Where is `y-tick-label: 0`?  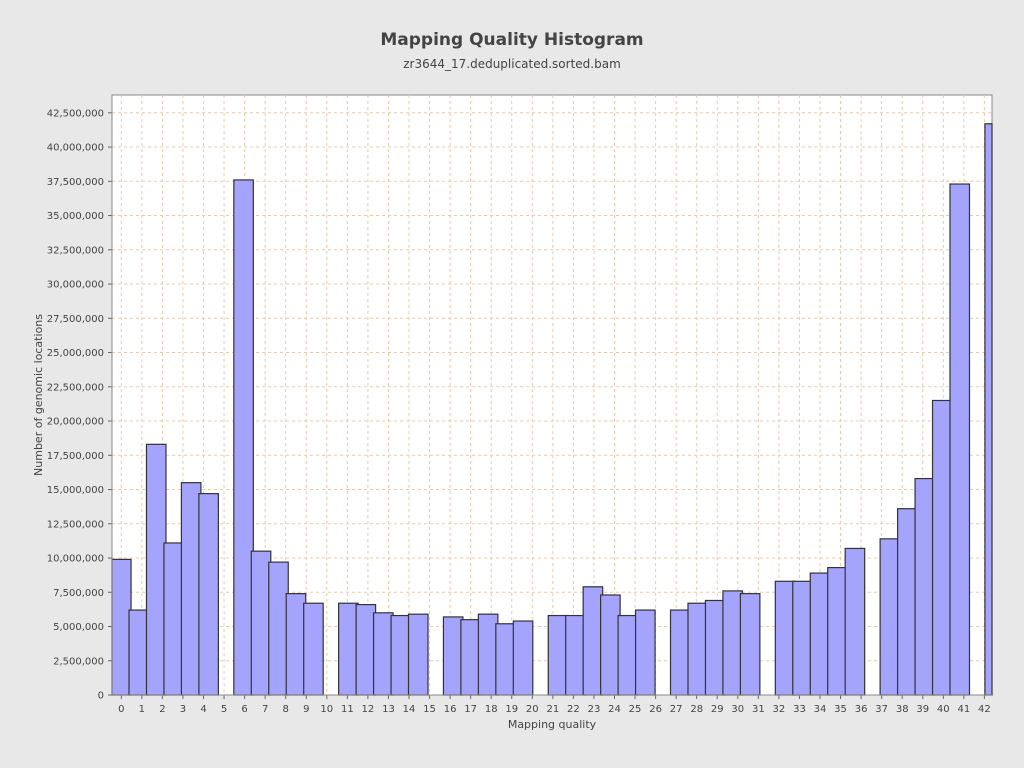
y-tick-label: 0 is located at coordinates (101, 696).